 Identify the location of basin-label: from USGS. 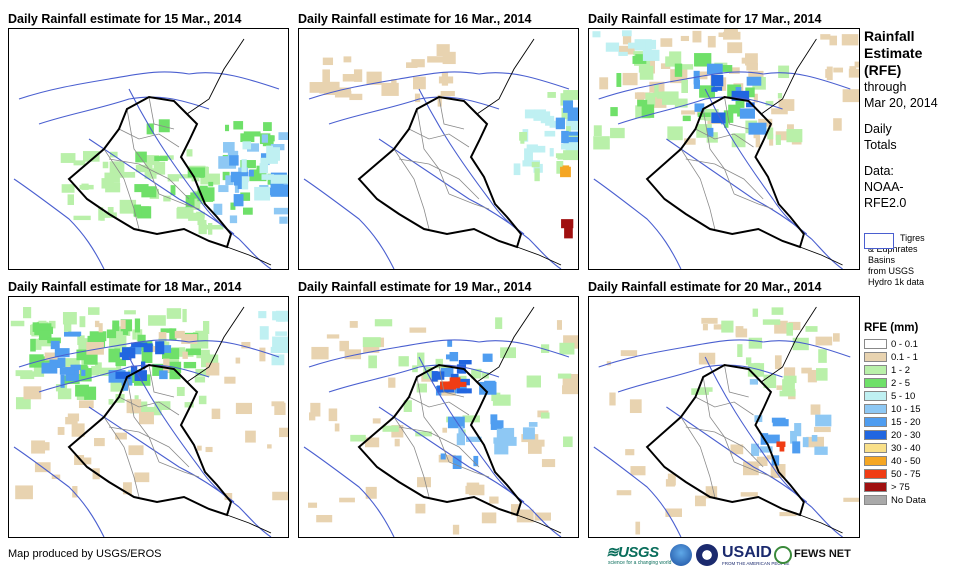
(891, 271).